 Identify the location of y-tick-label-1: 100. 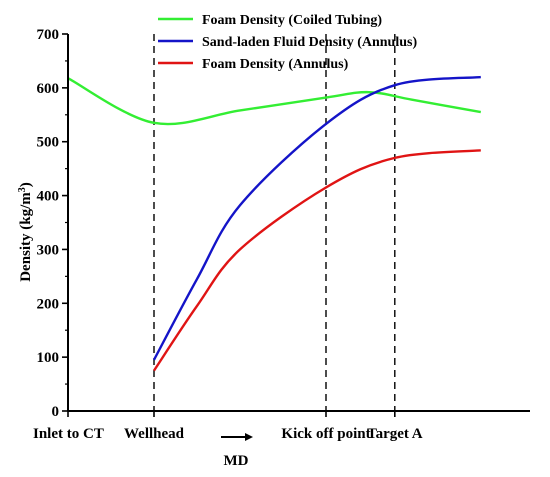
(48, 358).